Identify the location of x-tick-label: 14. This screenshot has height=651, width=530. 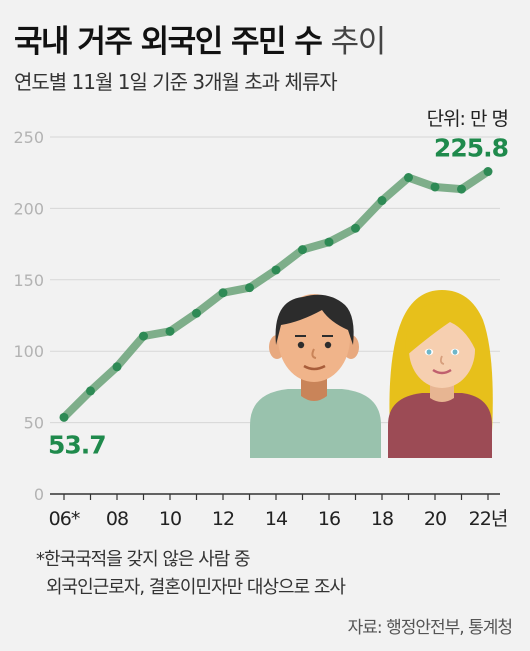
(276, 519).